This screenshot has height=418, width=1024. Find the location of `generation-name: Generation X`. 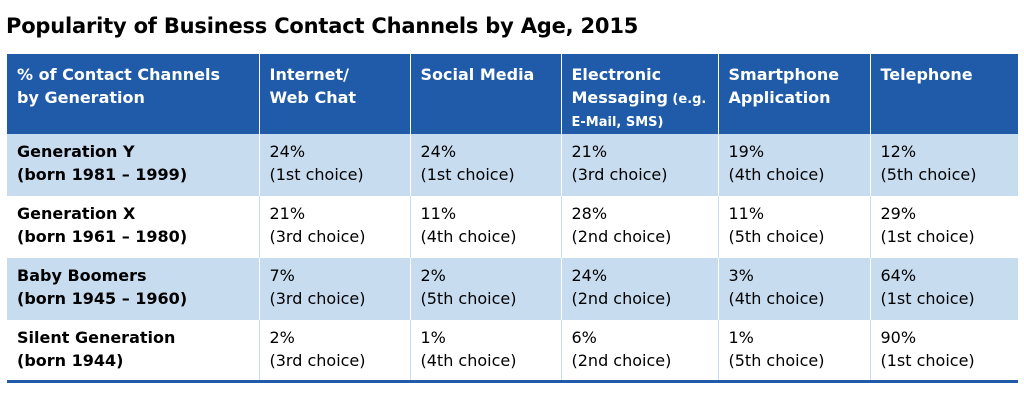

generation-name: Generation X is located at coordinates (76, 213).